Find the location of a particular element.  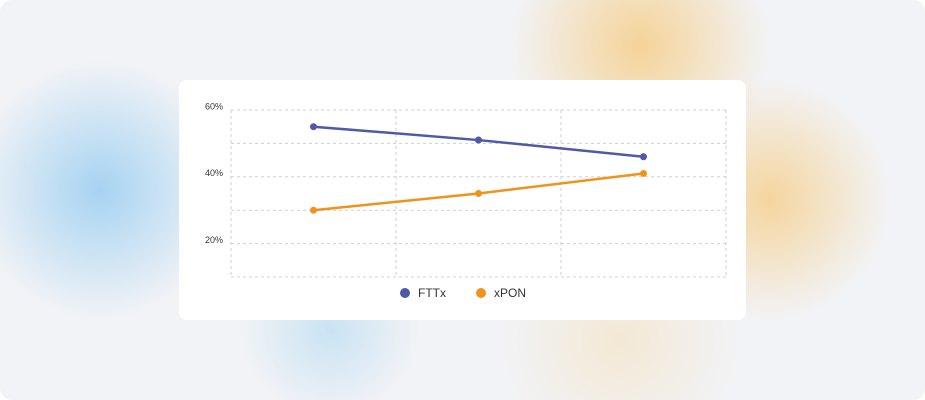

legend-label: FTTx is located at coordinates (432, 293).